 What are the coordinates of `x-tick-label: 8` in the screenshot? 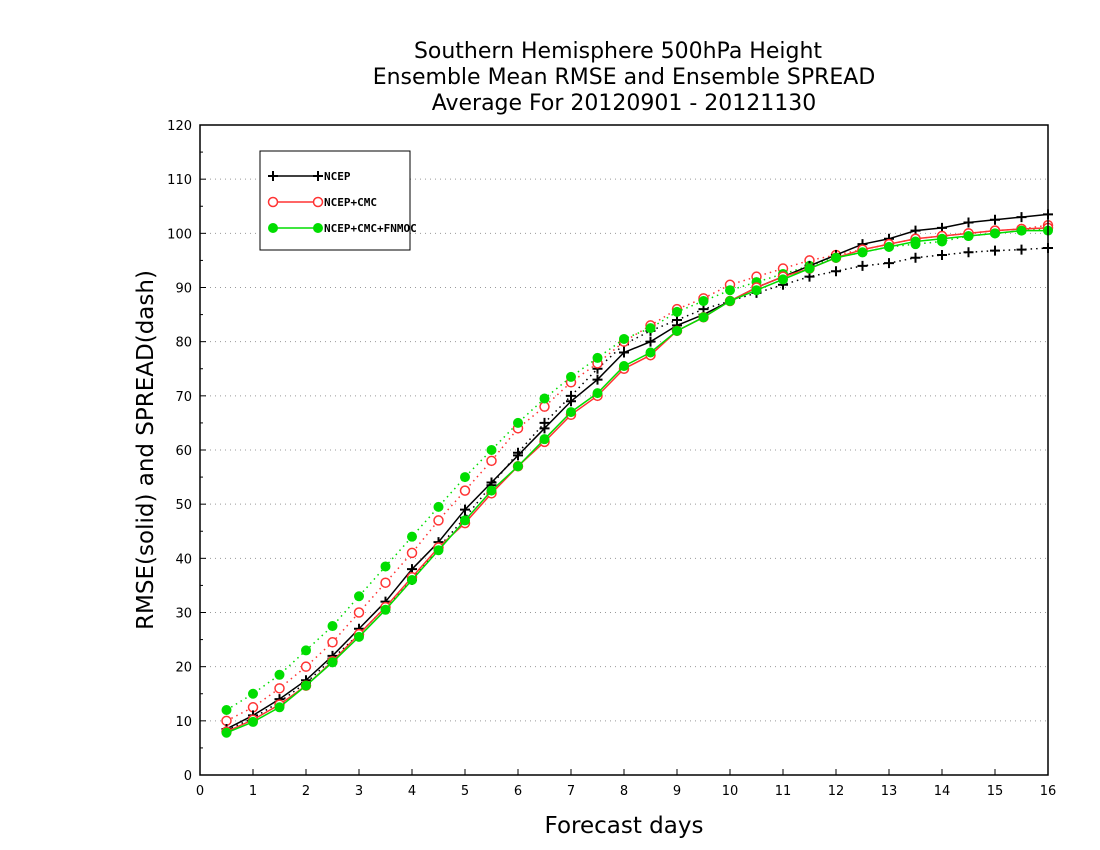 It's located at (624, 791).